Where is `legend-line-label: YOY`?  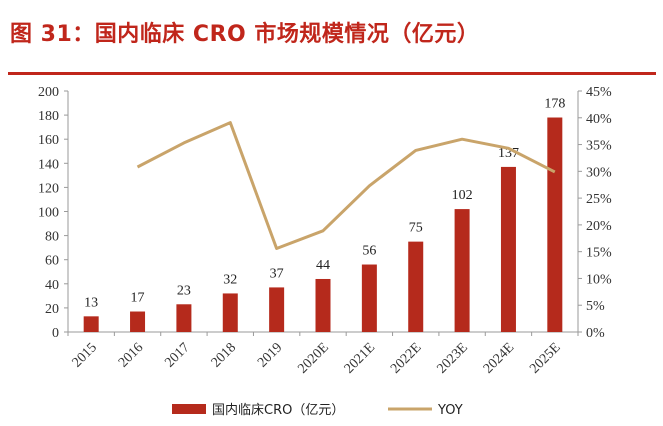 legend-line-label: YOY is located at coordinates (450, 410).